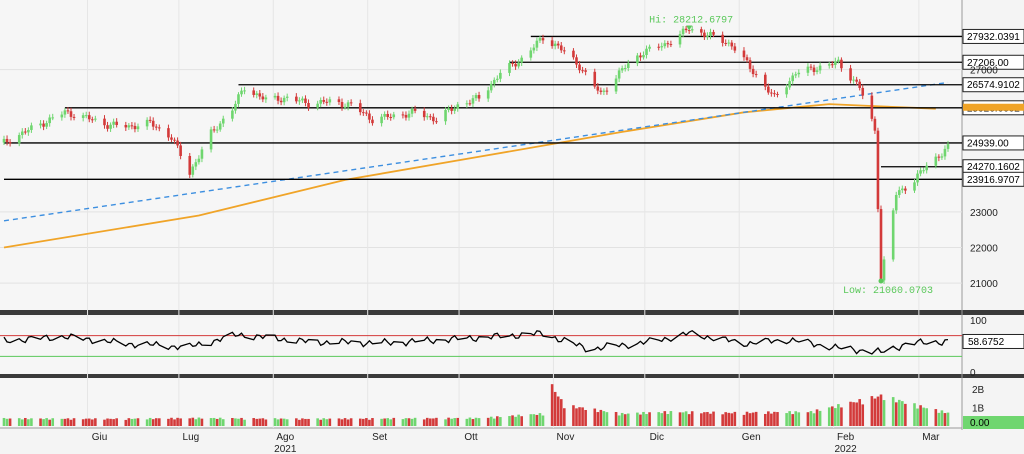 The image size is (1024, 454). I want to click on price-tick-label: 21000, so click(984, 284).